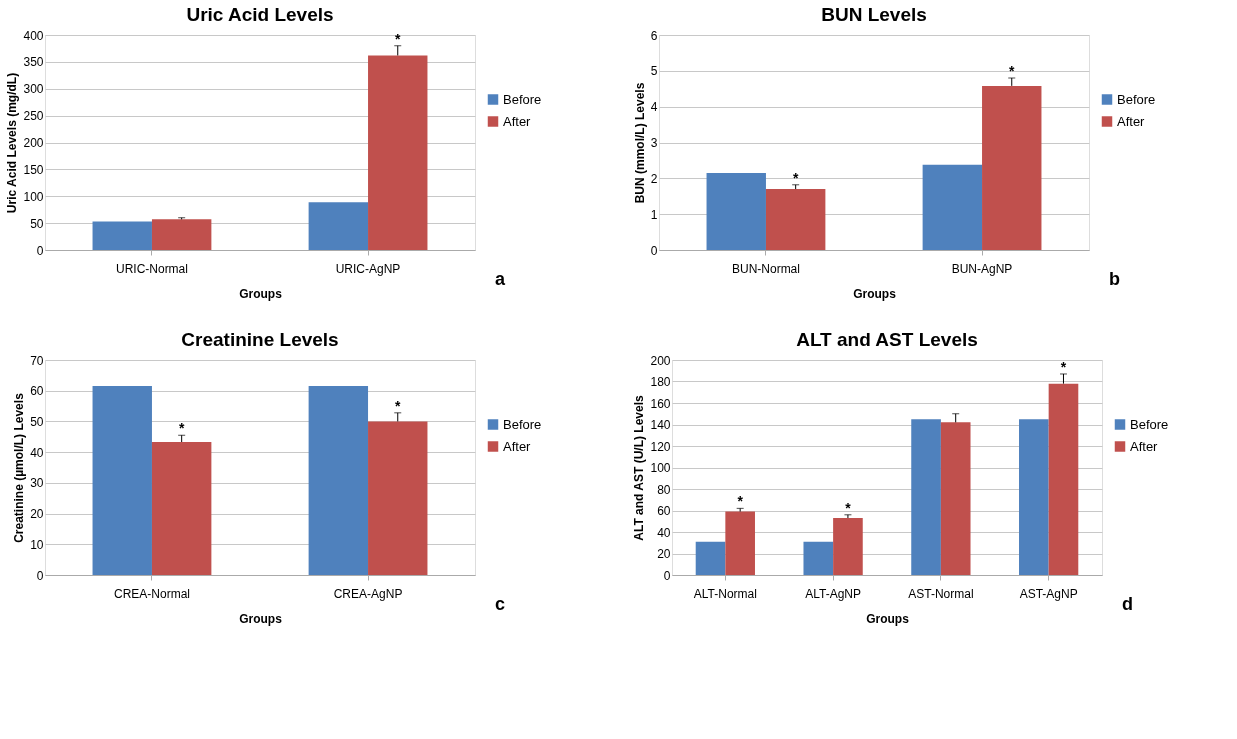 This screenshot has width=1237, height=739. I want to click on y-tick-label: 80, so click(664, 489).